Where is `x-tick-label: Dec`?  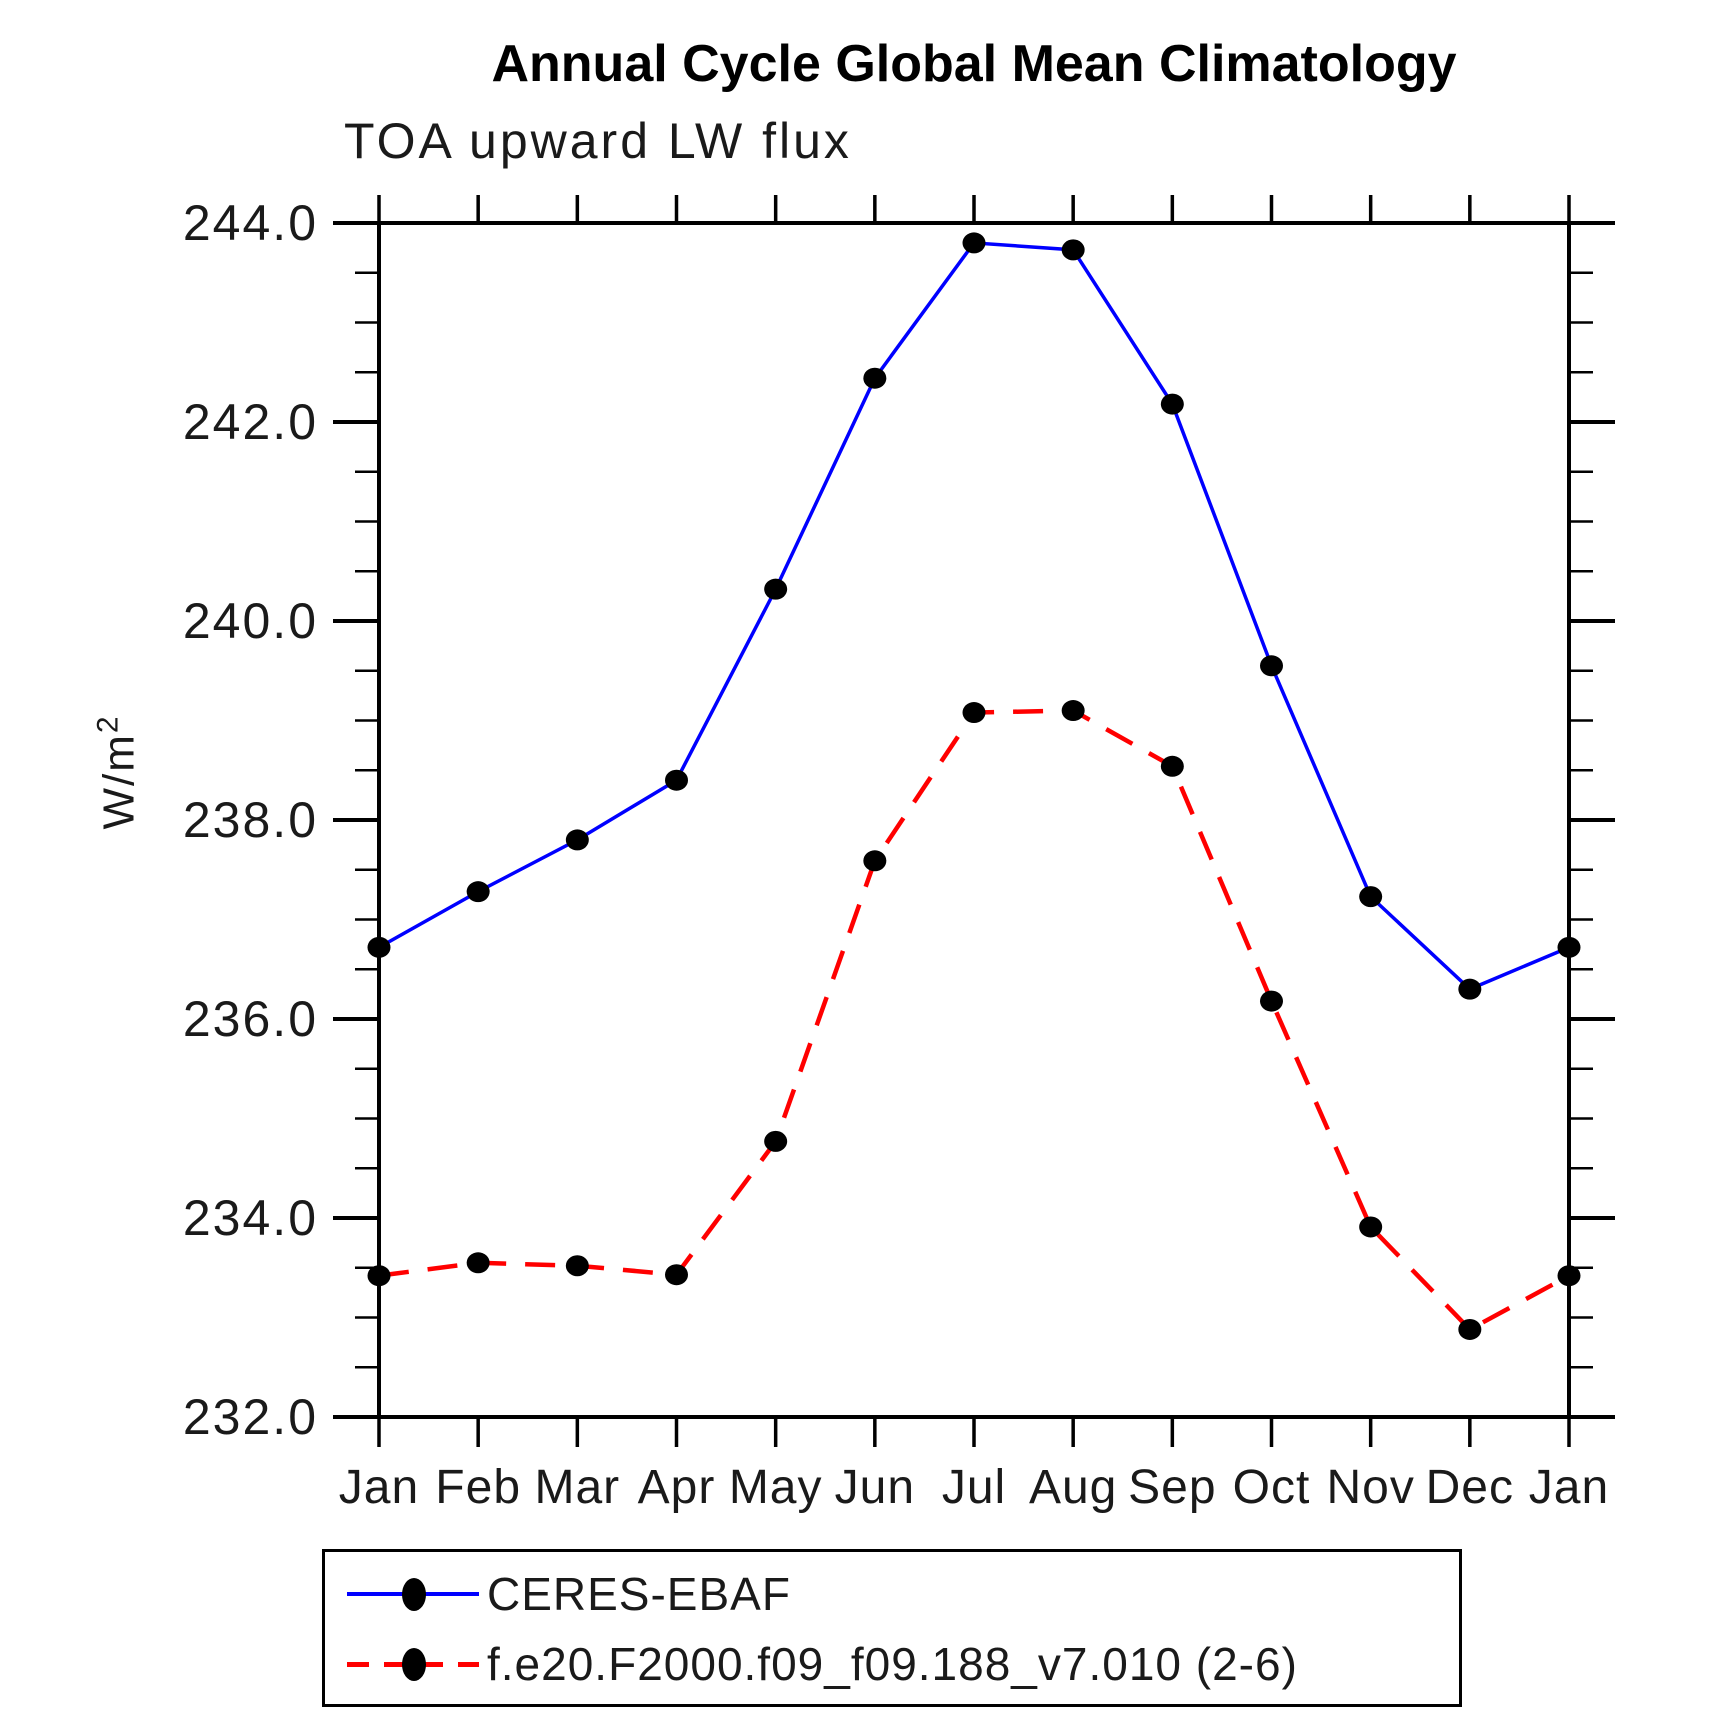
x-tick-label: Dec is located at coordinates (1469, 1487).